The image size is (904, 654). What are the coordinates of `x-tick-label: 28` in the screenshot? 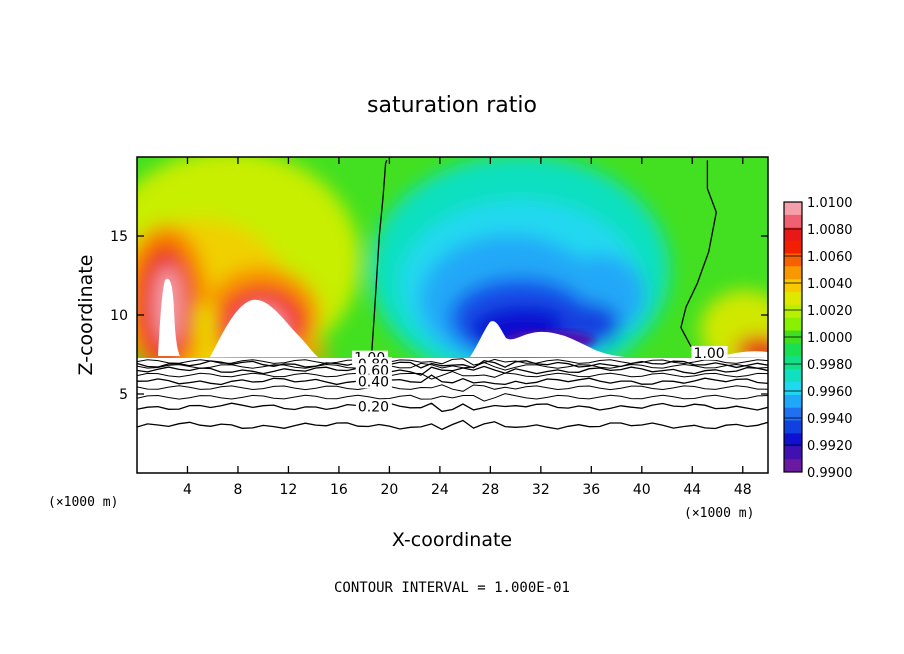 It's located at (490, 490).